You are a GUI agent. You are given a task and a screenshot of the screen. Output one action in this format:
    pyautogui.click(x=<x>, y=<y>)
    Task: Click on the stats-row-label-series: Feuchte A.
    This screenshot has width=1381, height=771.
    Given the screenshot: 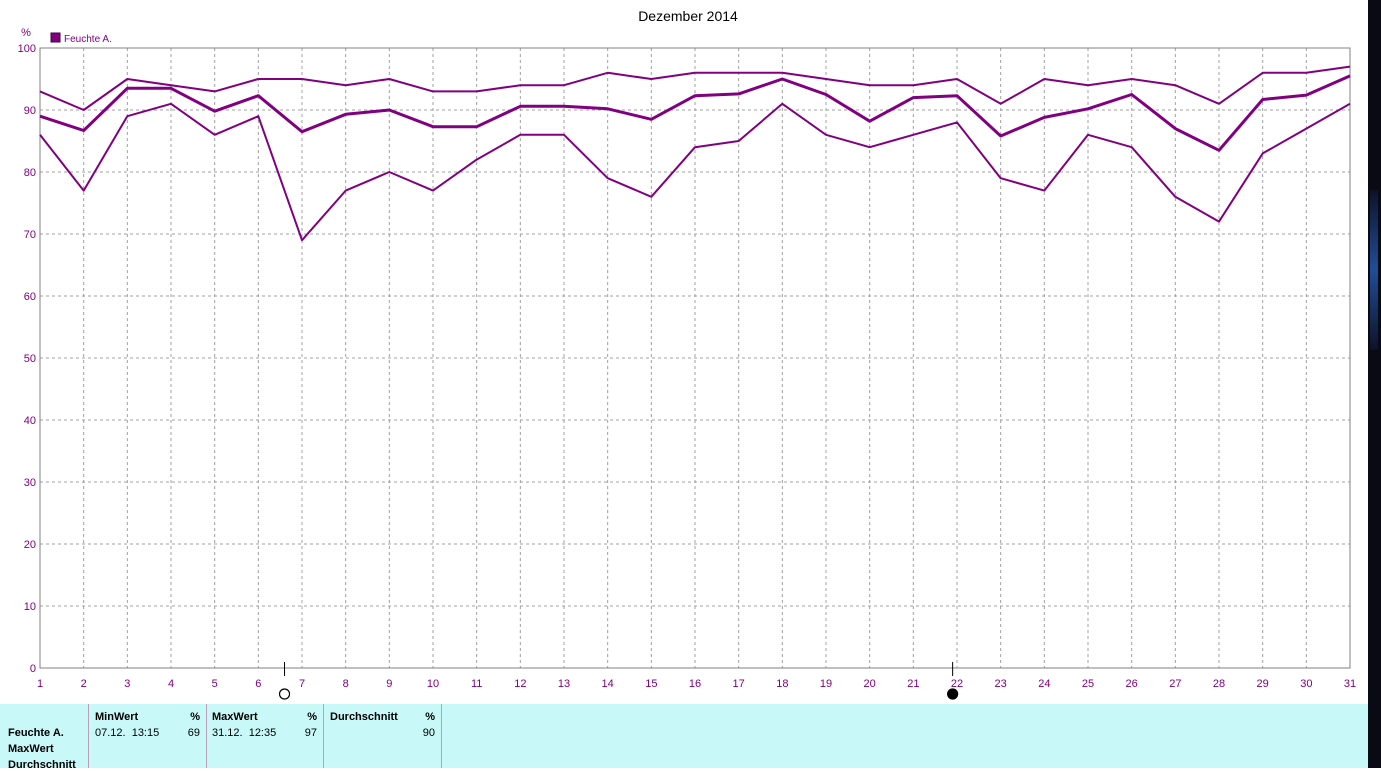 What is the action you would take?
    pyautogui.click(x=36, y=733)
    